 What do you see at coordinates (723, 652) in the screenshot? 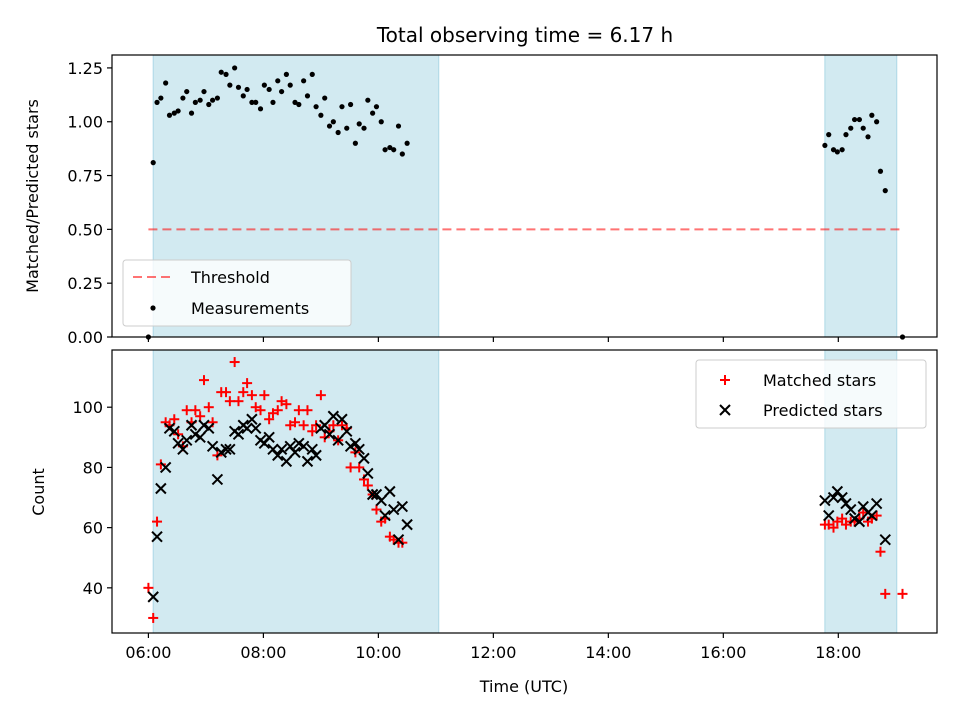
I see `x-tick-label: 16:00` at bounding box center [723, 652].